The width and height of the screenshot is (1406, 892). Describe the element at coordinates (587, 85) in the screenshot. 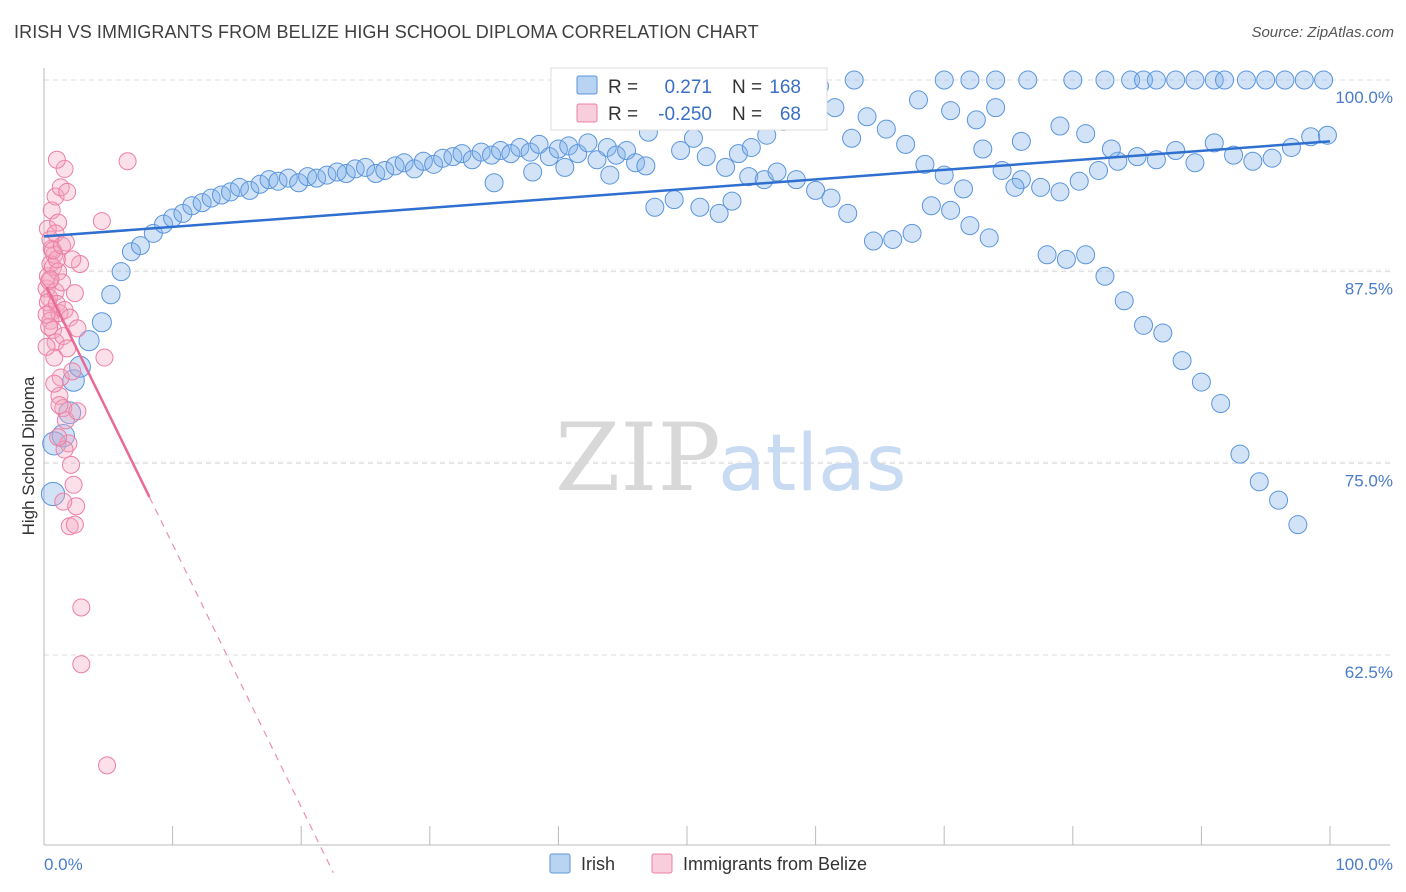

I see `stats-swatch-irish` at that location.